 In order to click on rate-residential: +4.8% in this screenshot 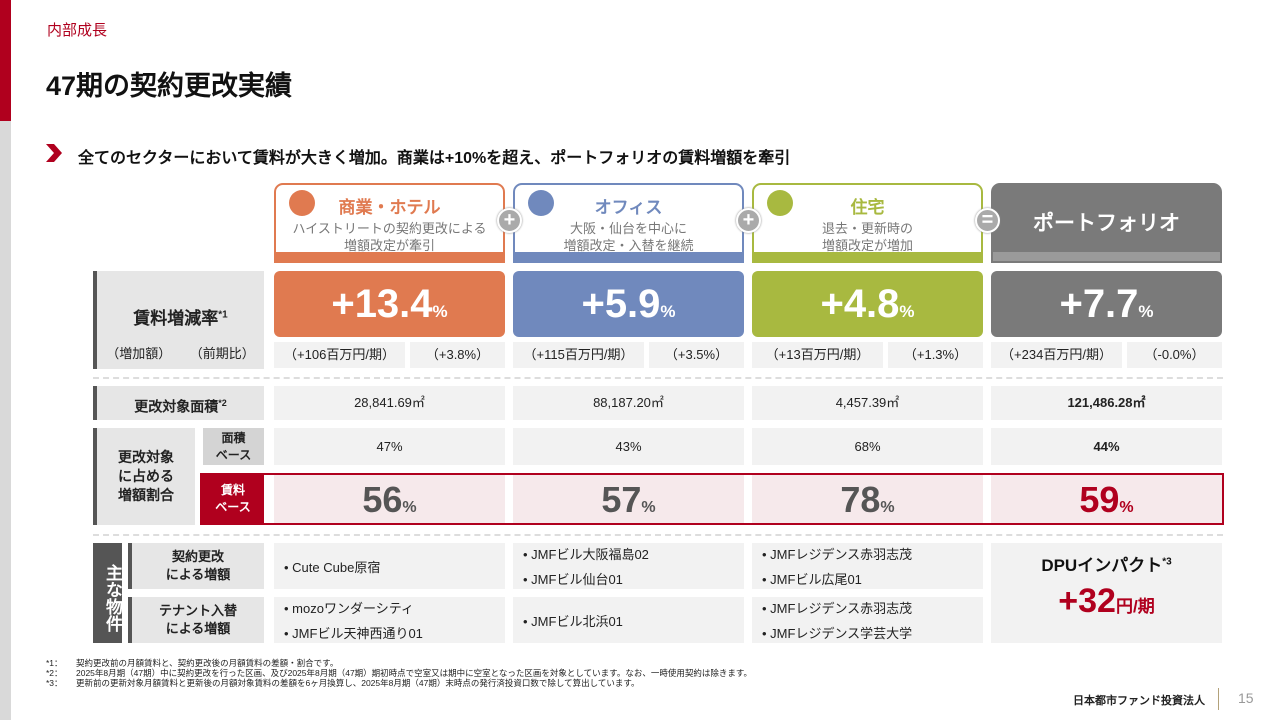, I will do `click(867, 304)`.